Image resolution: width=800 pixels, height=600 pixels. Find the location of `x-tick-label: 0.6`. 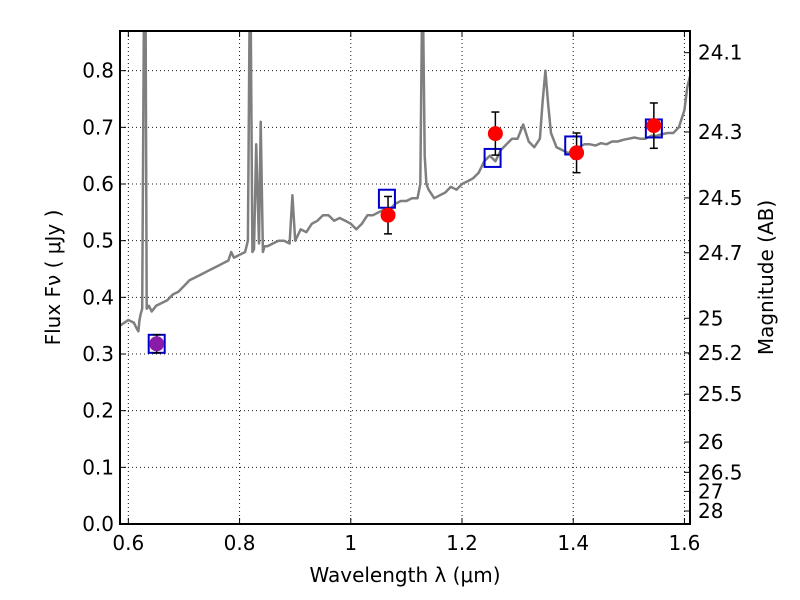

x-tick-label: 0.6 is located at coordinates (128, 543).